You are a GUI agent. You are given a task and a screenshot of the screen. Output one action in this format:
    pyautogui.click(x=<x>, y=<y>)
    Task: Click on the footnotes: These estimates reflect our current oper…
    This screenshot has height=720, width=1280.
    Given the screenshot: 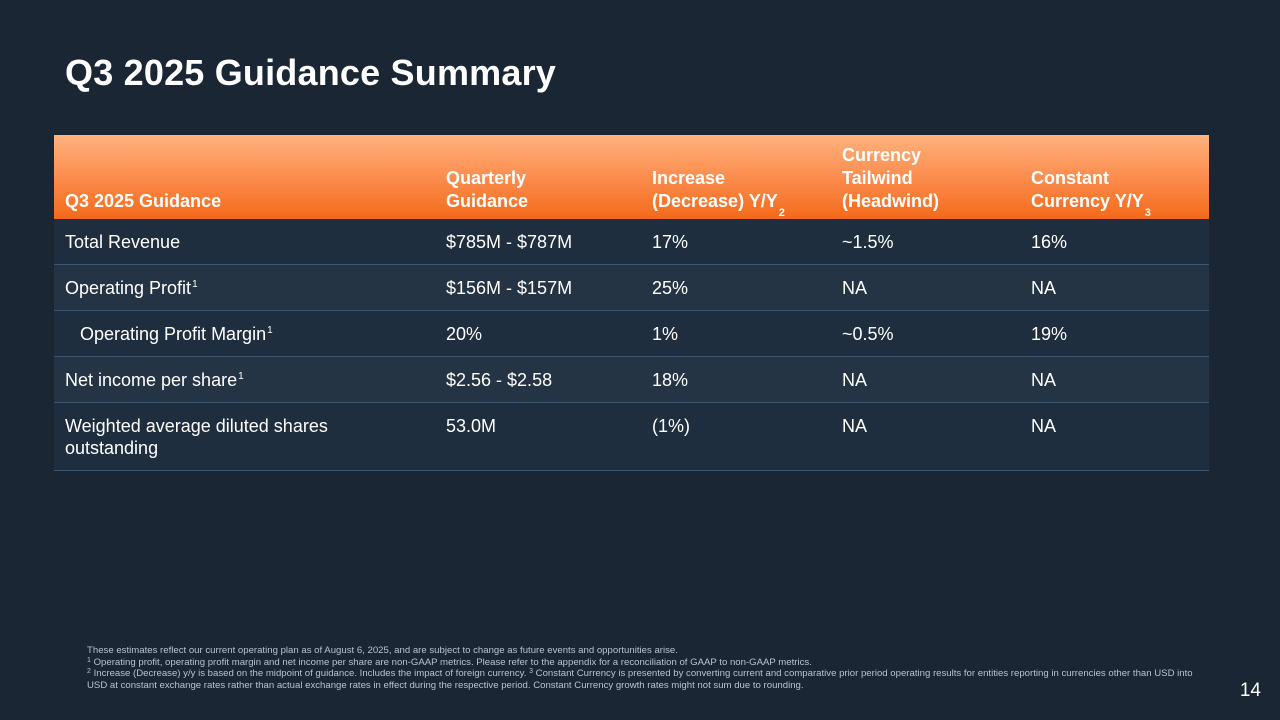 What is the action you would take?
    pyautogui.click(x=642, y=668)
    